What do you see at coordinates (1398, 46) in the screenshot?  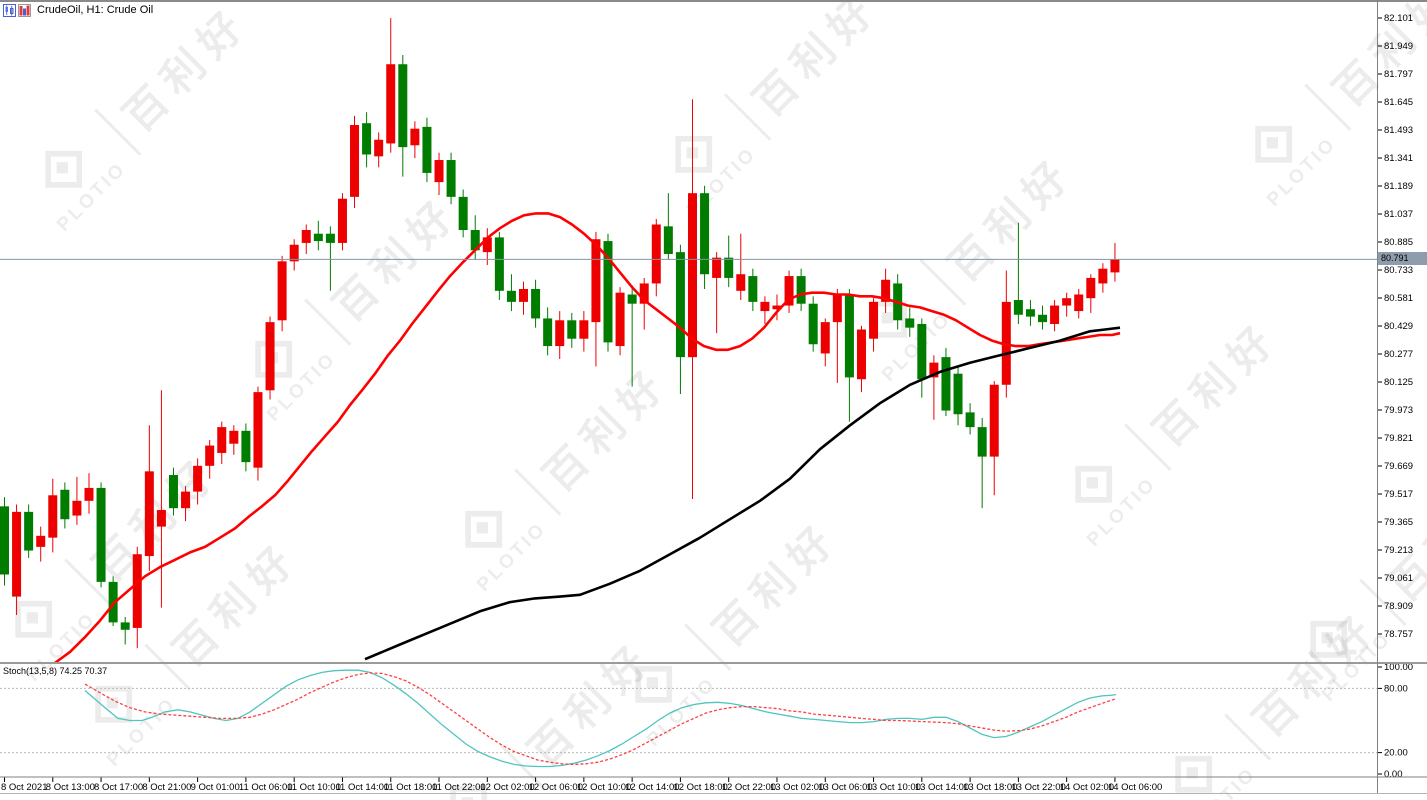 I see `svg-text: 81.949` at bounding box center [1398, 46].